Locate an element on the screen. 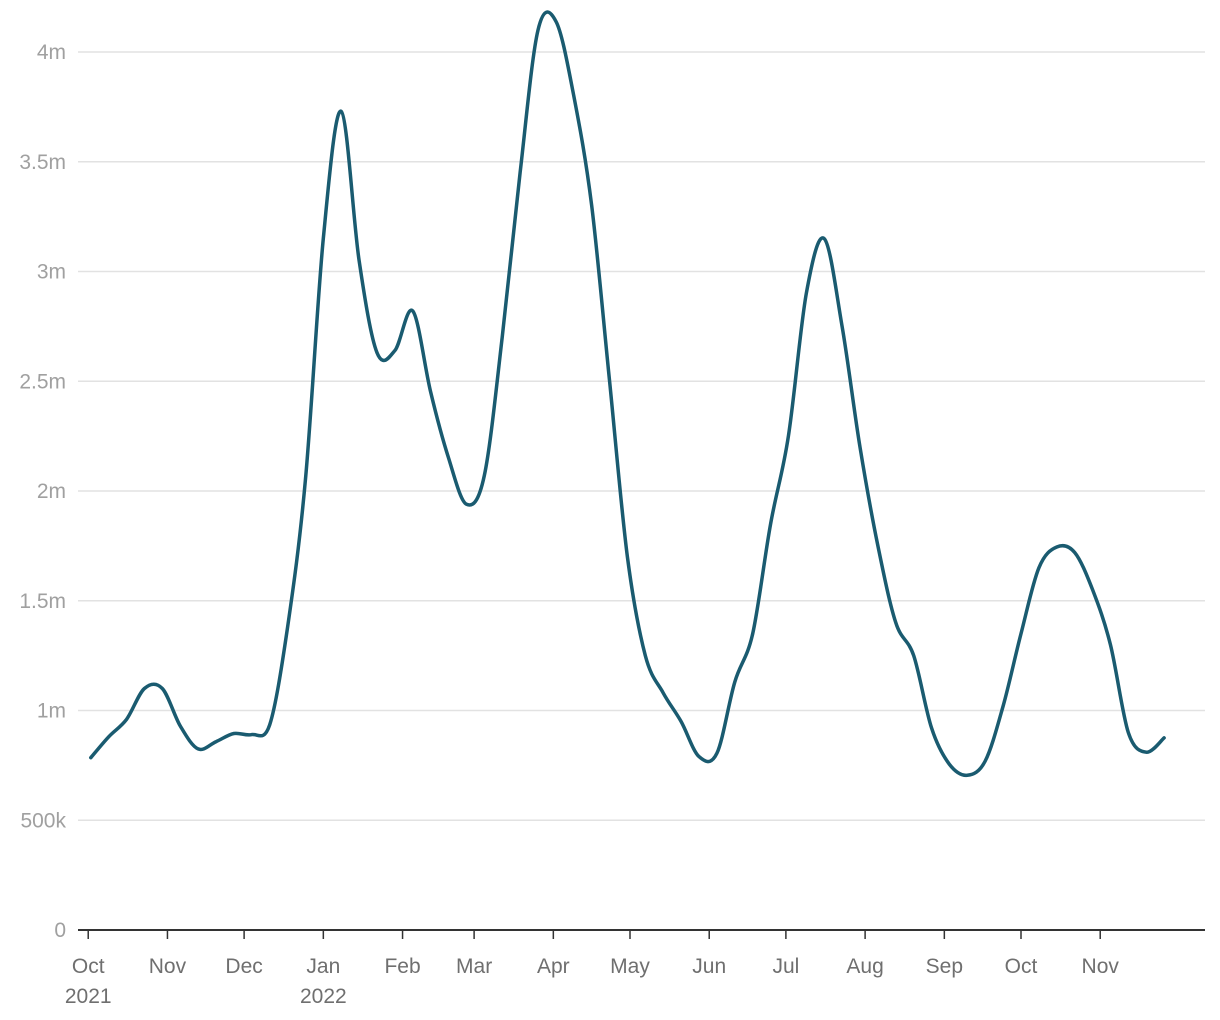 Image resolution: width=1220 pixels, height=1020 pixels. y-tick-label: 4m is located at coordinates (51, 52).